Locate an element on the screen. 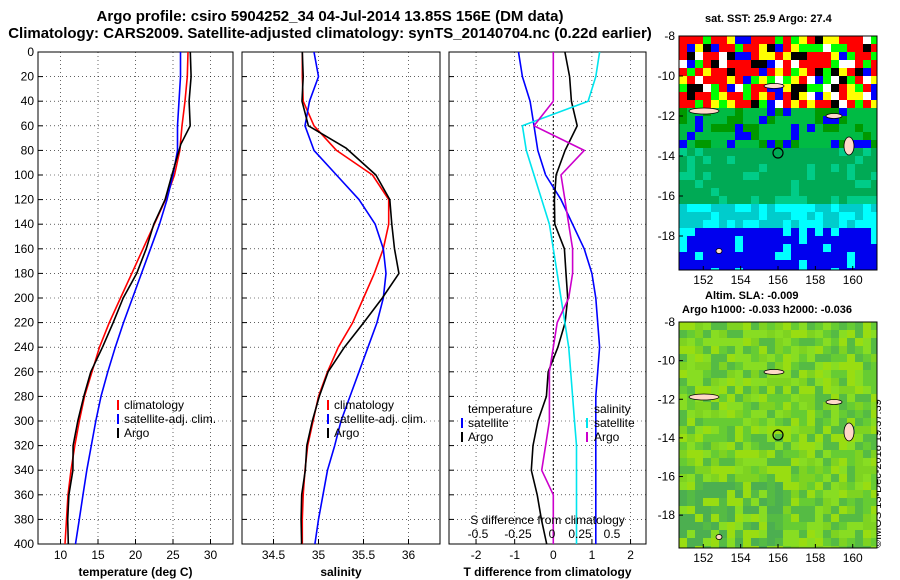 The height and width of the screenshot is (580, 900). profile-location-marker is located at coordinates (778, 435).